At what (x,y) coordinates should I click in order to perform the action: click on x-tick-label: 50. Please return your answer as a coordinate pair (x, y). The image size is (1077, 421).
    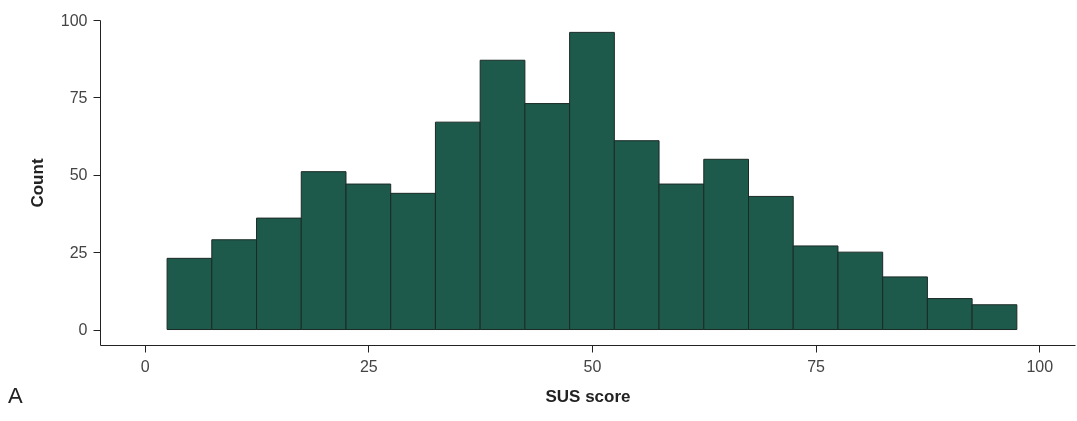
    Looking at the image, I should click on (592, 366).